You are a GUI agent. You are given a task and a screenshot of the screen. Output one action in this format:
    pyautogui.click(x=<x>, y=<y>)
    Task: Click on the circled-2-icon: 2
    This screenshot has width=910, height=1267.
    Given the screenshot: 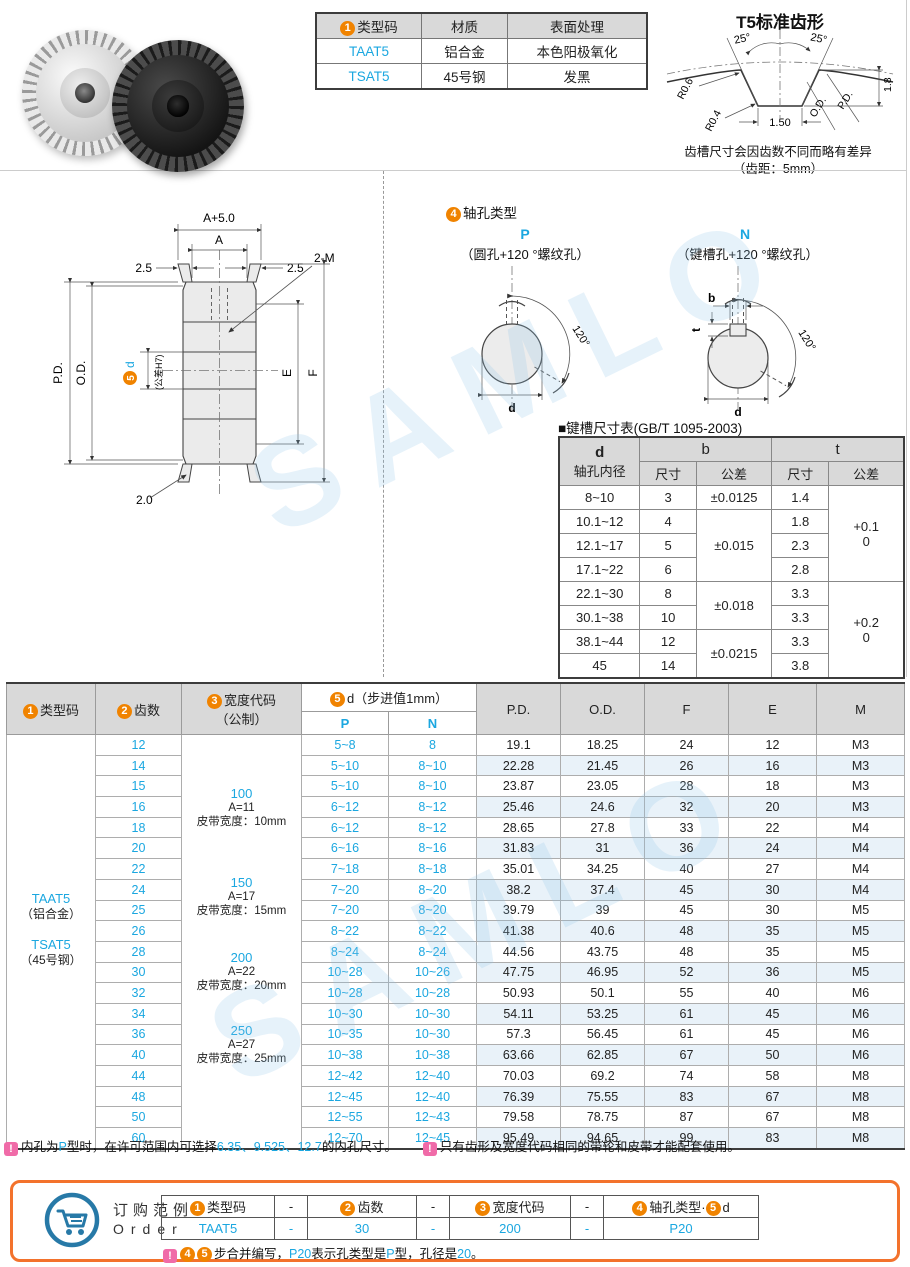 What is the action you would take?
    pyautogui.click(x=348, y=1208)
    